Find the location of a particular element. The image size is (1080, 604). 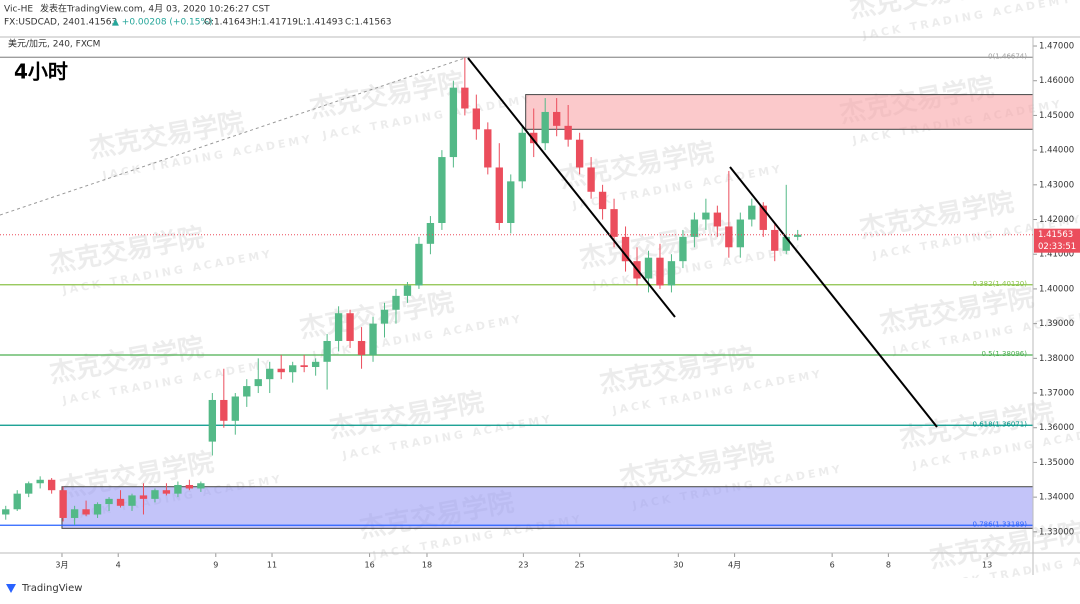

countdown: 02:33:51 is located at coordinates (1057, 247).